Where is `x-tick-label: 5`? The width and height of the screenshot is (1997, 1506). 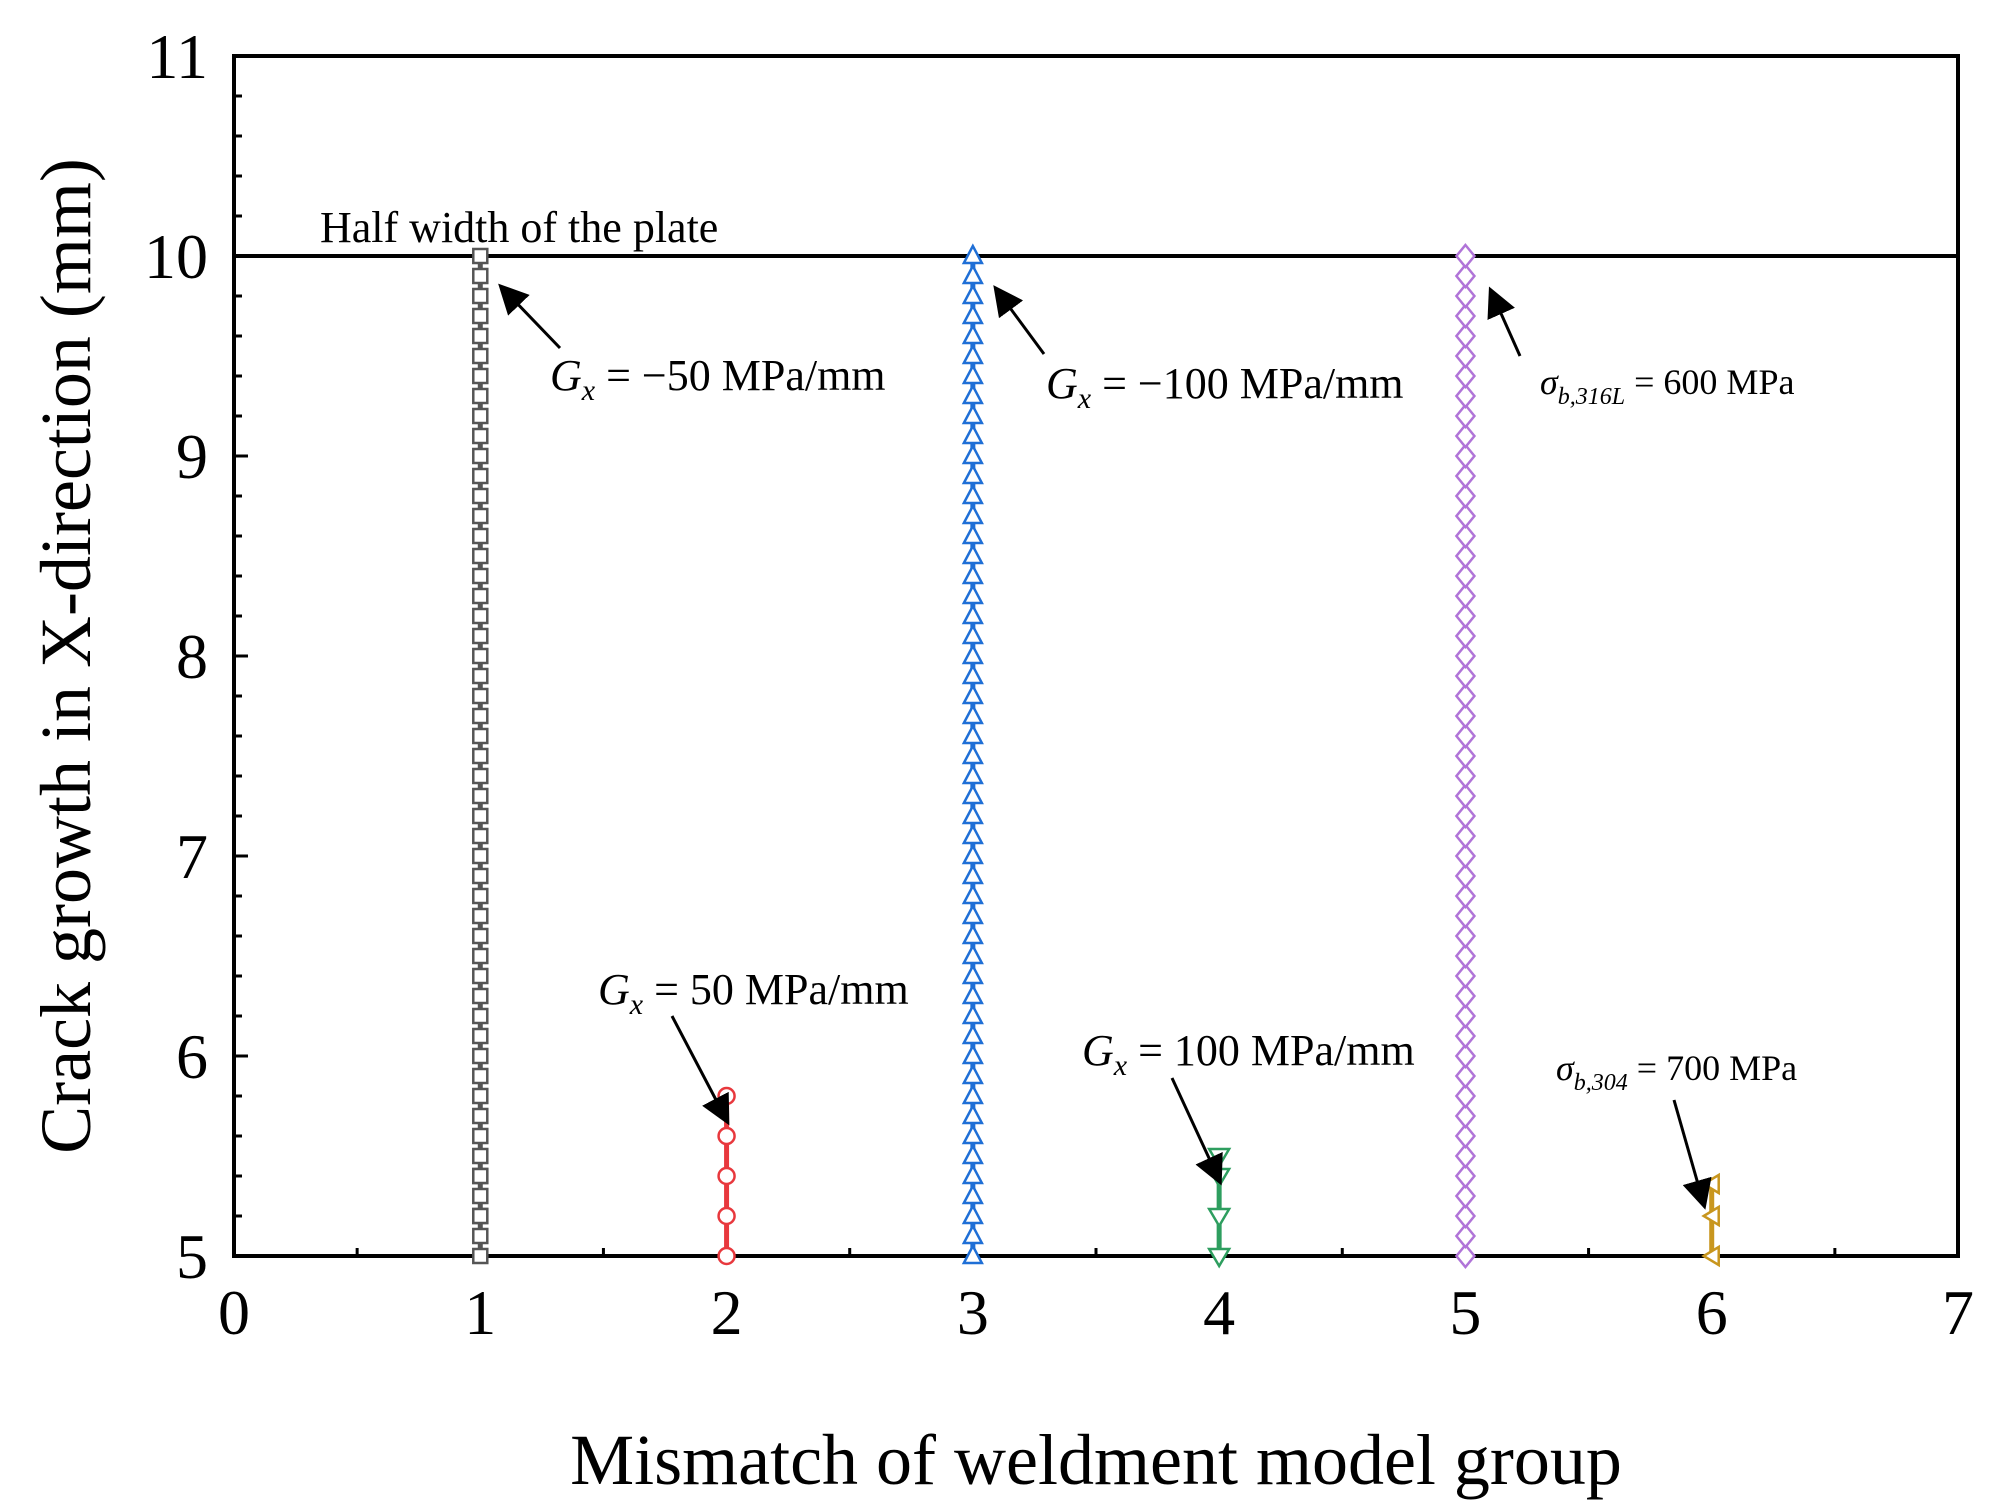 x-tick-label: 5 is located at coordinates (1465, 1312).